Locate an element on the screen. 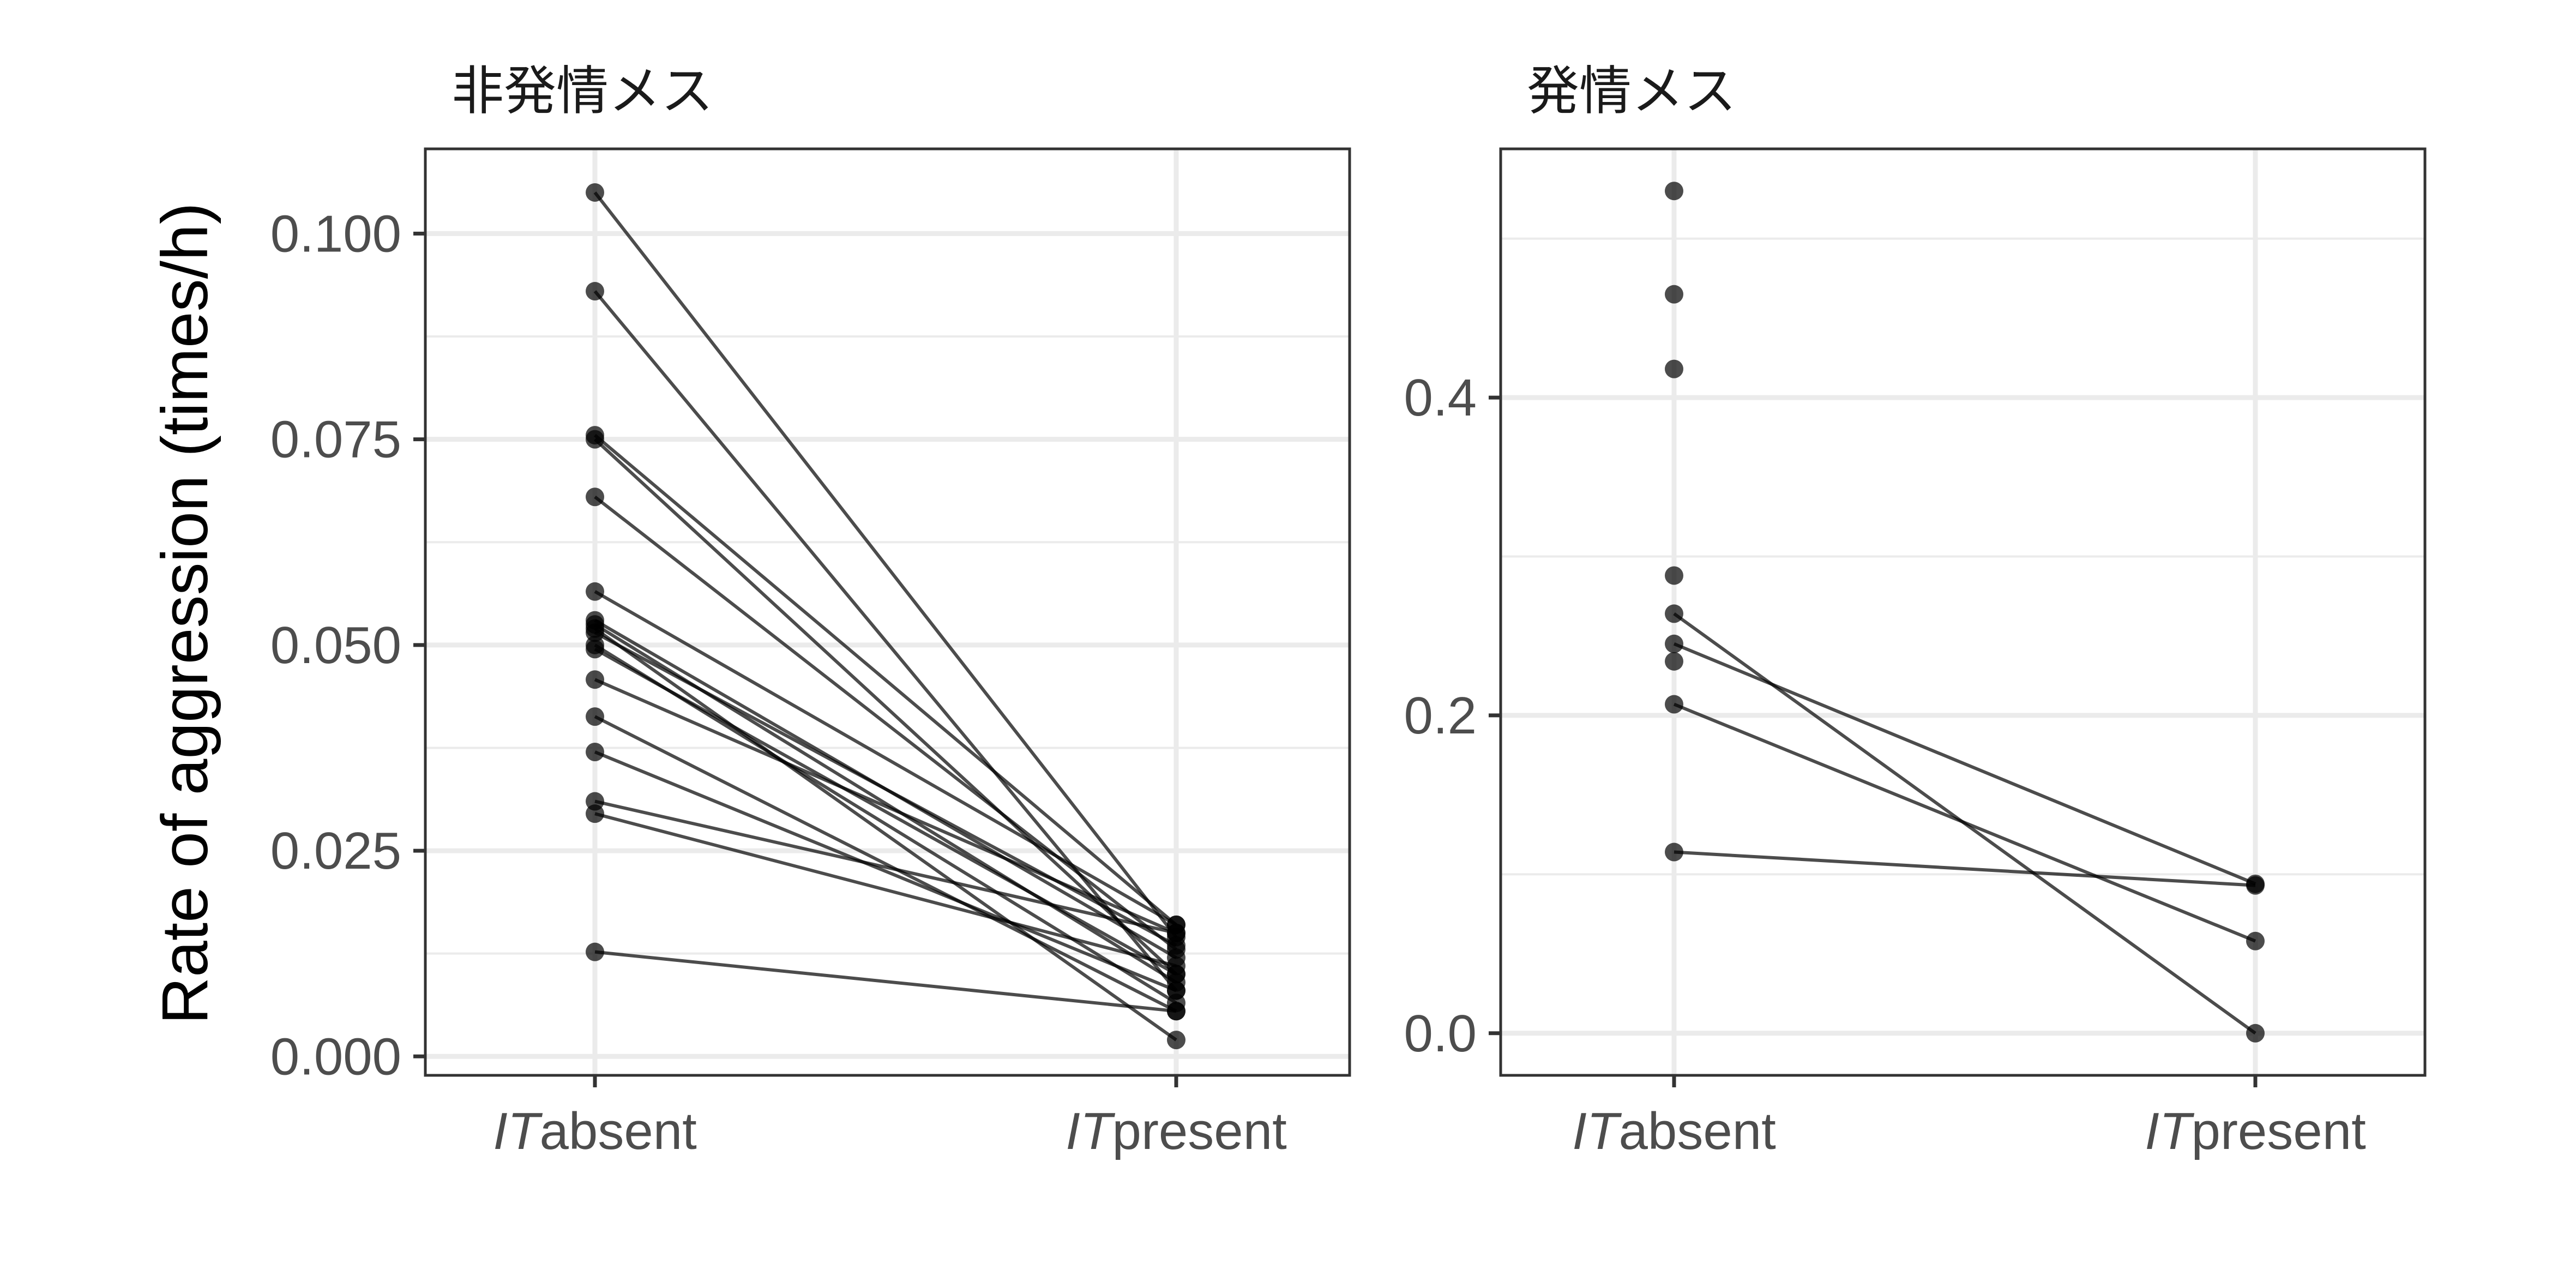 This screenshot has height=1288, width=2576. y-tick-label: 0.4 is located at coordinates (1440, 398).